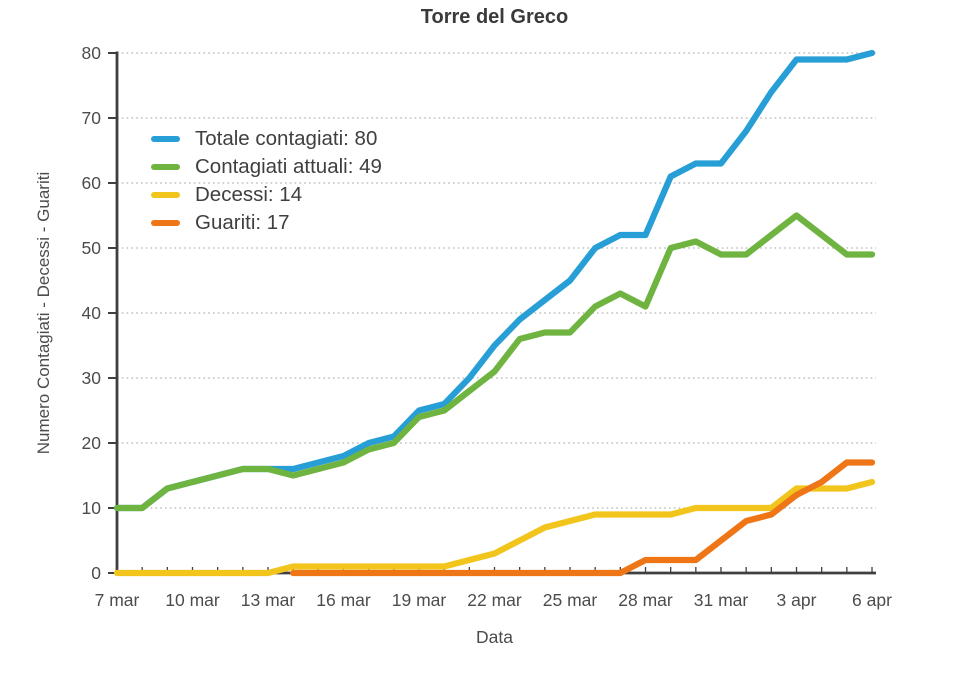 The width and height of the screenshot is (960, 675). What do you see at coordinates (343, 600) in the screenshot?
I see `x-tick-label-16-mar: 16 mar` at bounding box center [343, 600].